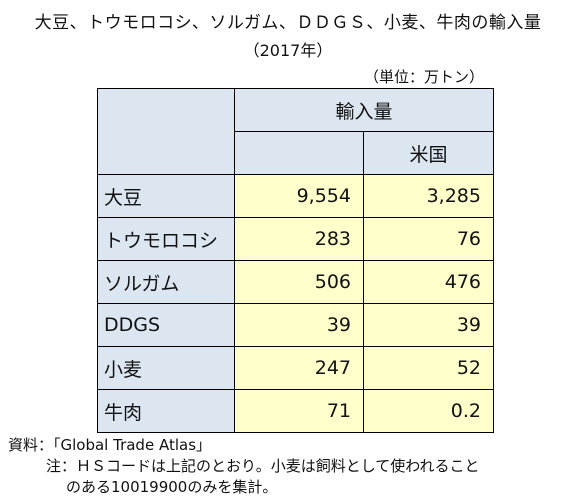 The width and height of the screenshot is (576, 502). What do you see at coordinates (166, 325) in the screenshot?
I see `row-label: DDGS` at bounding box center [166, 325].